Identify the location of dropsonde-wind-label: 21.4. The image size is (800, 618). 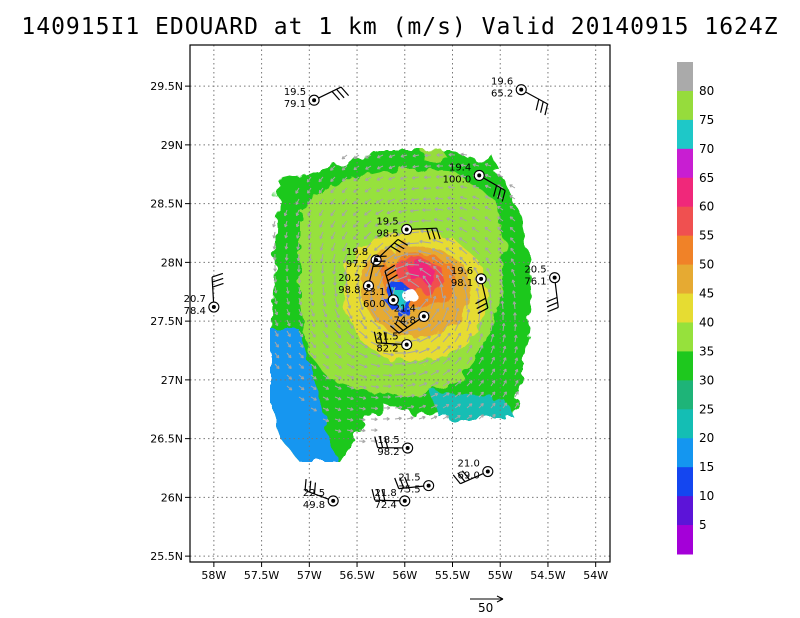
(405, 308).